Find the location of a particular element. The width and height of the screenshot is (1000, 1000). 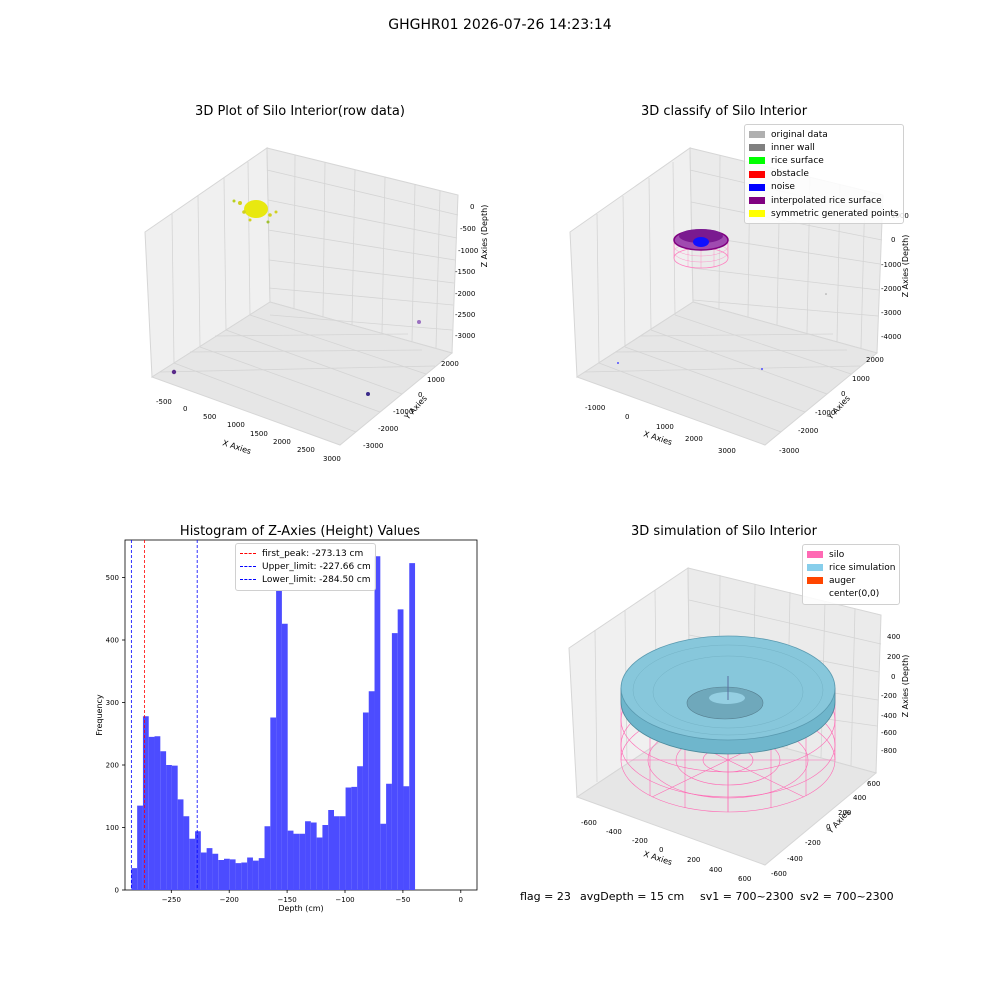

y-tick-label: 400 is located at coordinates (112, 641).